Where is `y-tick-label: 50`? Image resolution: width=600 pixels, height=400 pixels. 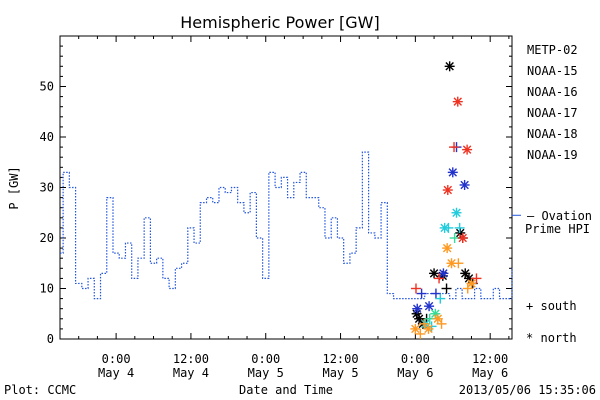 y-tick-label: 50 is located at coordinates (47, 87).